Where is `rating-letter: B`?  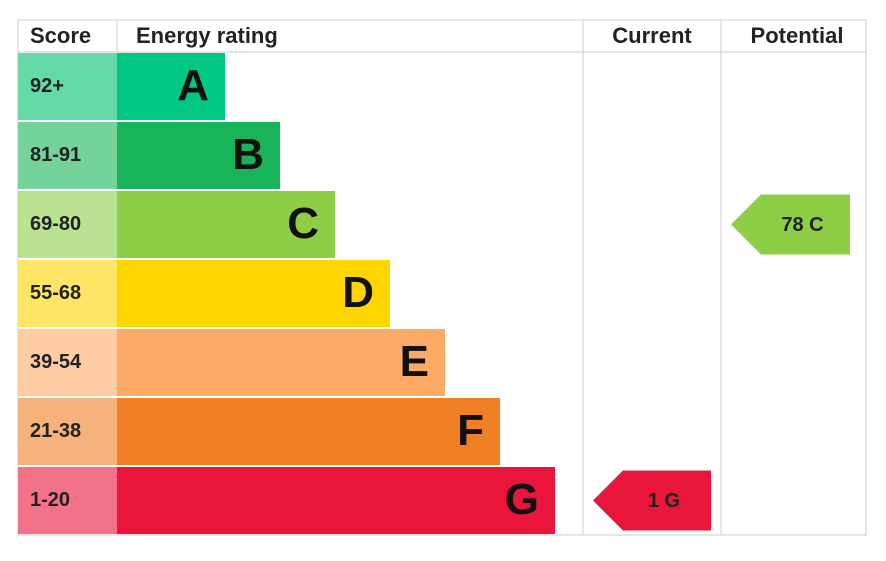 rating-letter: B is located at coordinates (248, 154).